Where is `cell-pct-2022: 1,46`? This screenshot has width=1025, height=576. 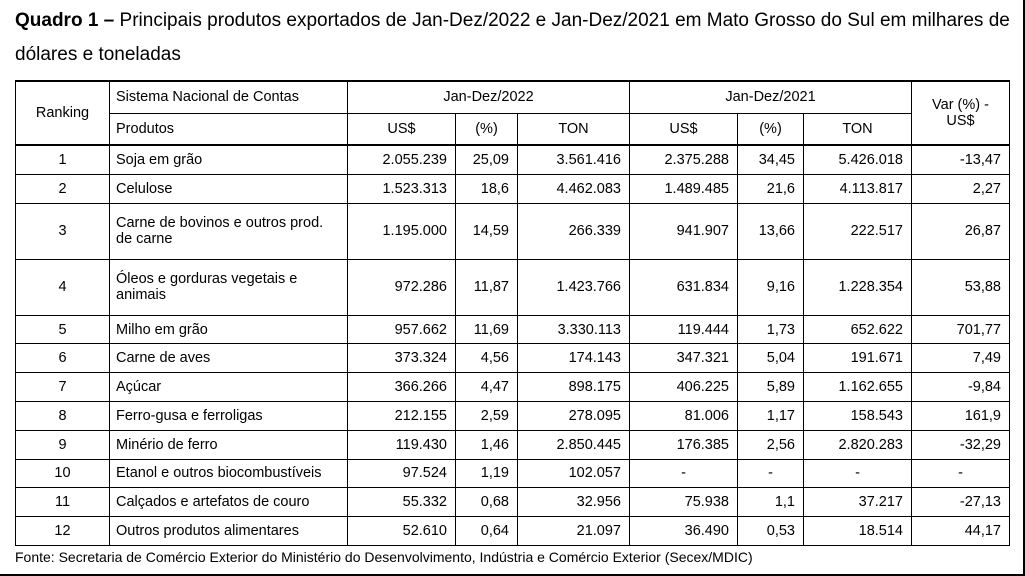
cell-pct-2022: 1,46 is located at coordinates (486, 444).